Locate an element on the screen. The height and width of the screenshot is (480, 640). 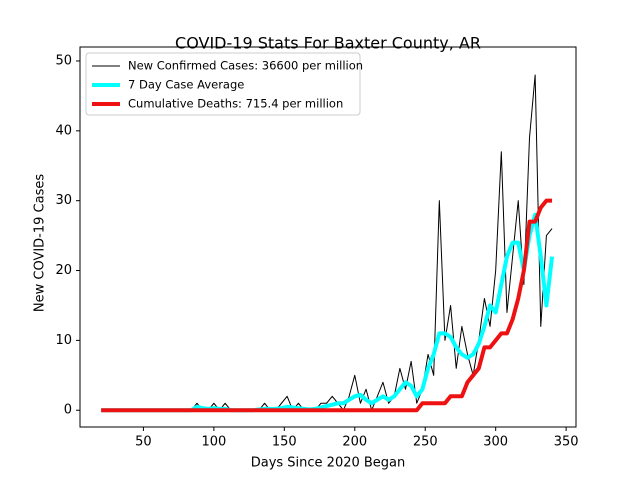
y-tick-label: 30 is located at coordinates (63, 200).